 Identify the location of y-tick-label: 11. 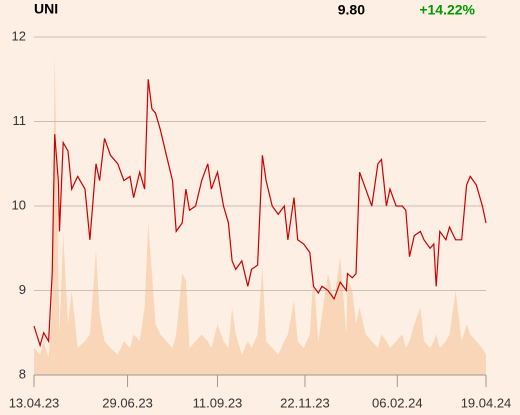
(20, 120).